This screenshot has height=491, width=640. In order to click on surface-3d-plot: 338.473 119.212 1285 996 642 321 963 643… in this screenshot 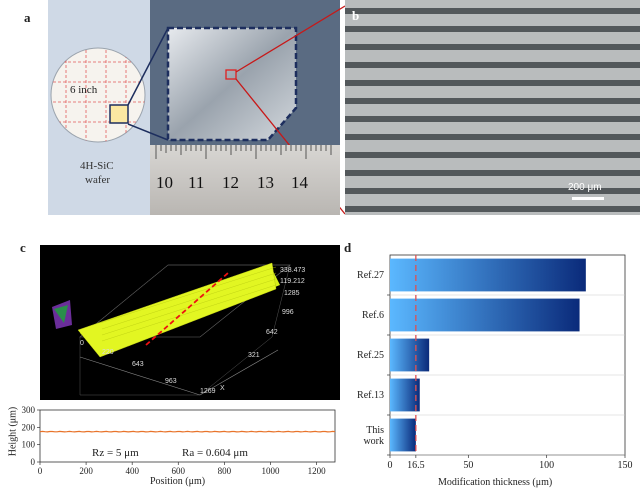, I will do `click(190, 322)`.